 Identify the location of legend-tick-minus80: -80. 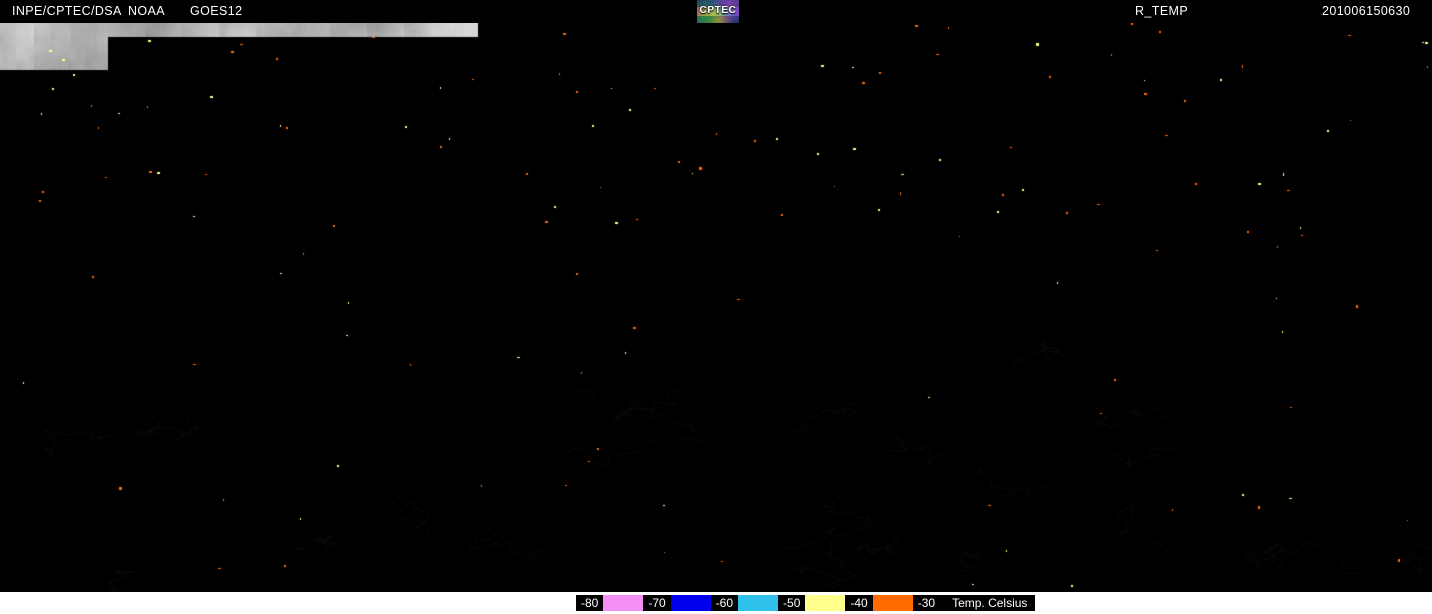
(590, 603).